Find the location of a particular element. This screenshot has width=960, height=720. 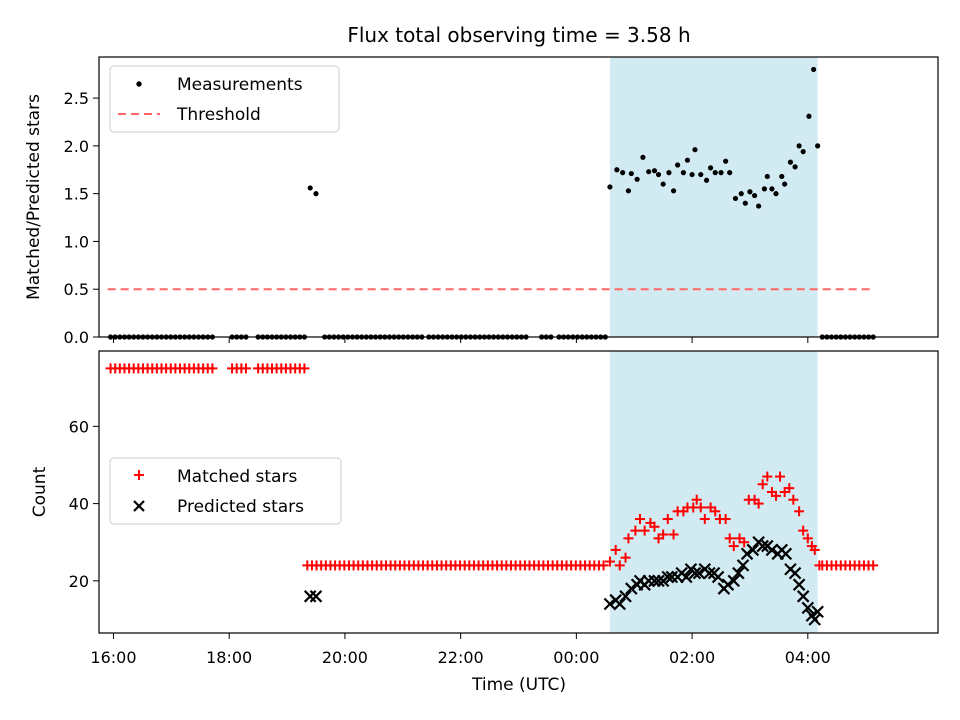

predicted-point-43-b is located at coordinates (803, 596).